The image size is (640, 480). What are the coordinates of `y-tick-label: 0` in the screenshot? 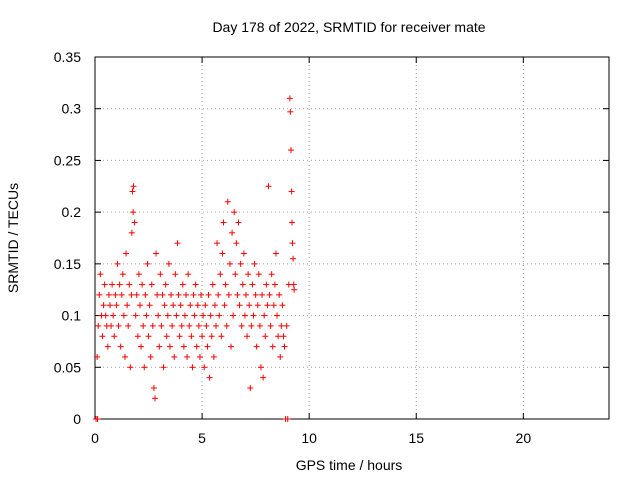 It's located at (77, 419).